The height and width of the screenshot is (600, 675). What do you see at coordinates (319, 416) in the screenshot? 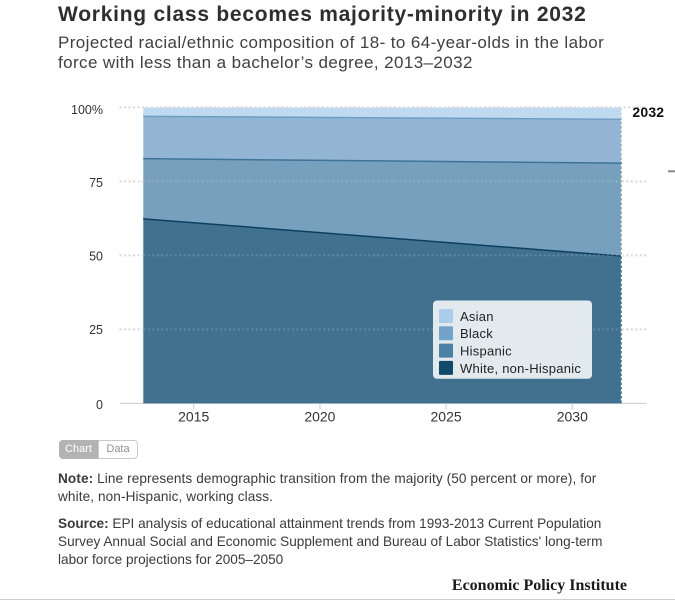
I see `svg-text: 2020` at bounding box center [319, 416].